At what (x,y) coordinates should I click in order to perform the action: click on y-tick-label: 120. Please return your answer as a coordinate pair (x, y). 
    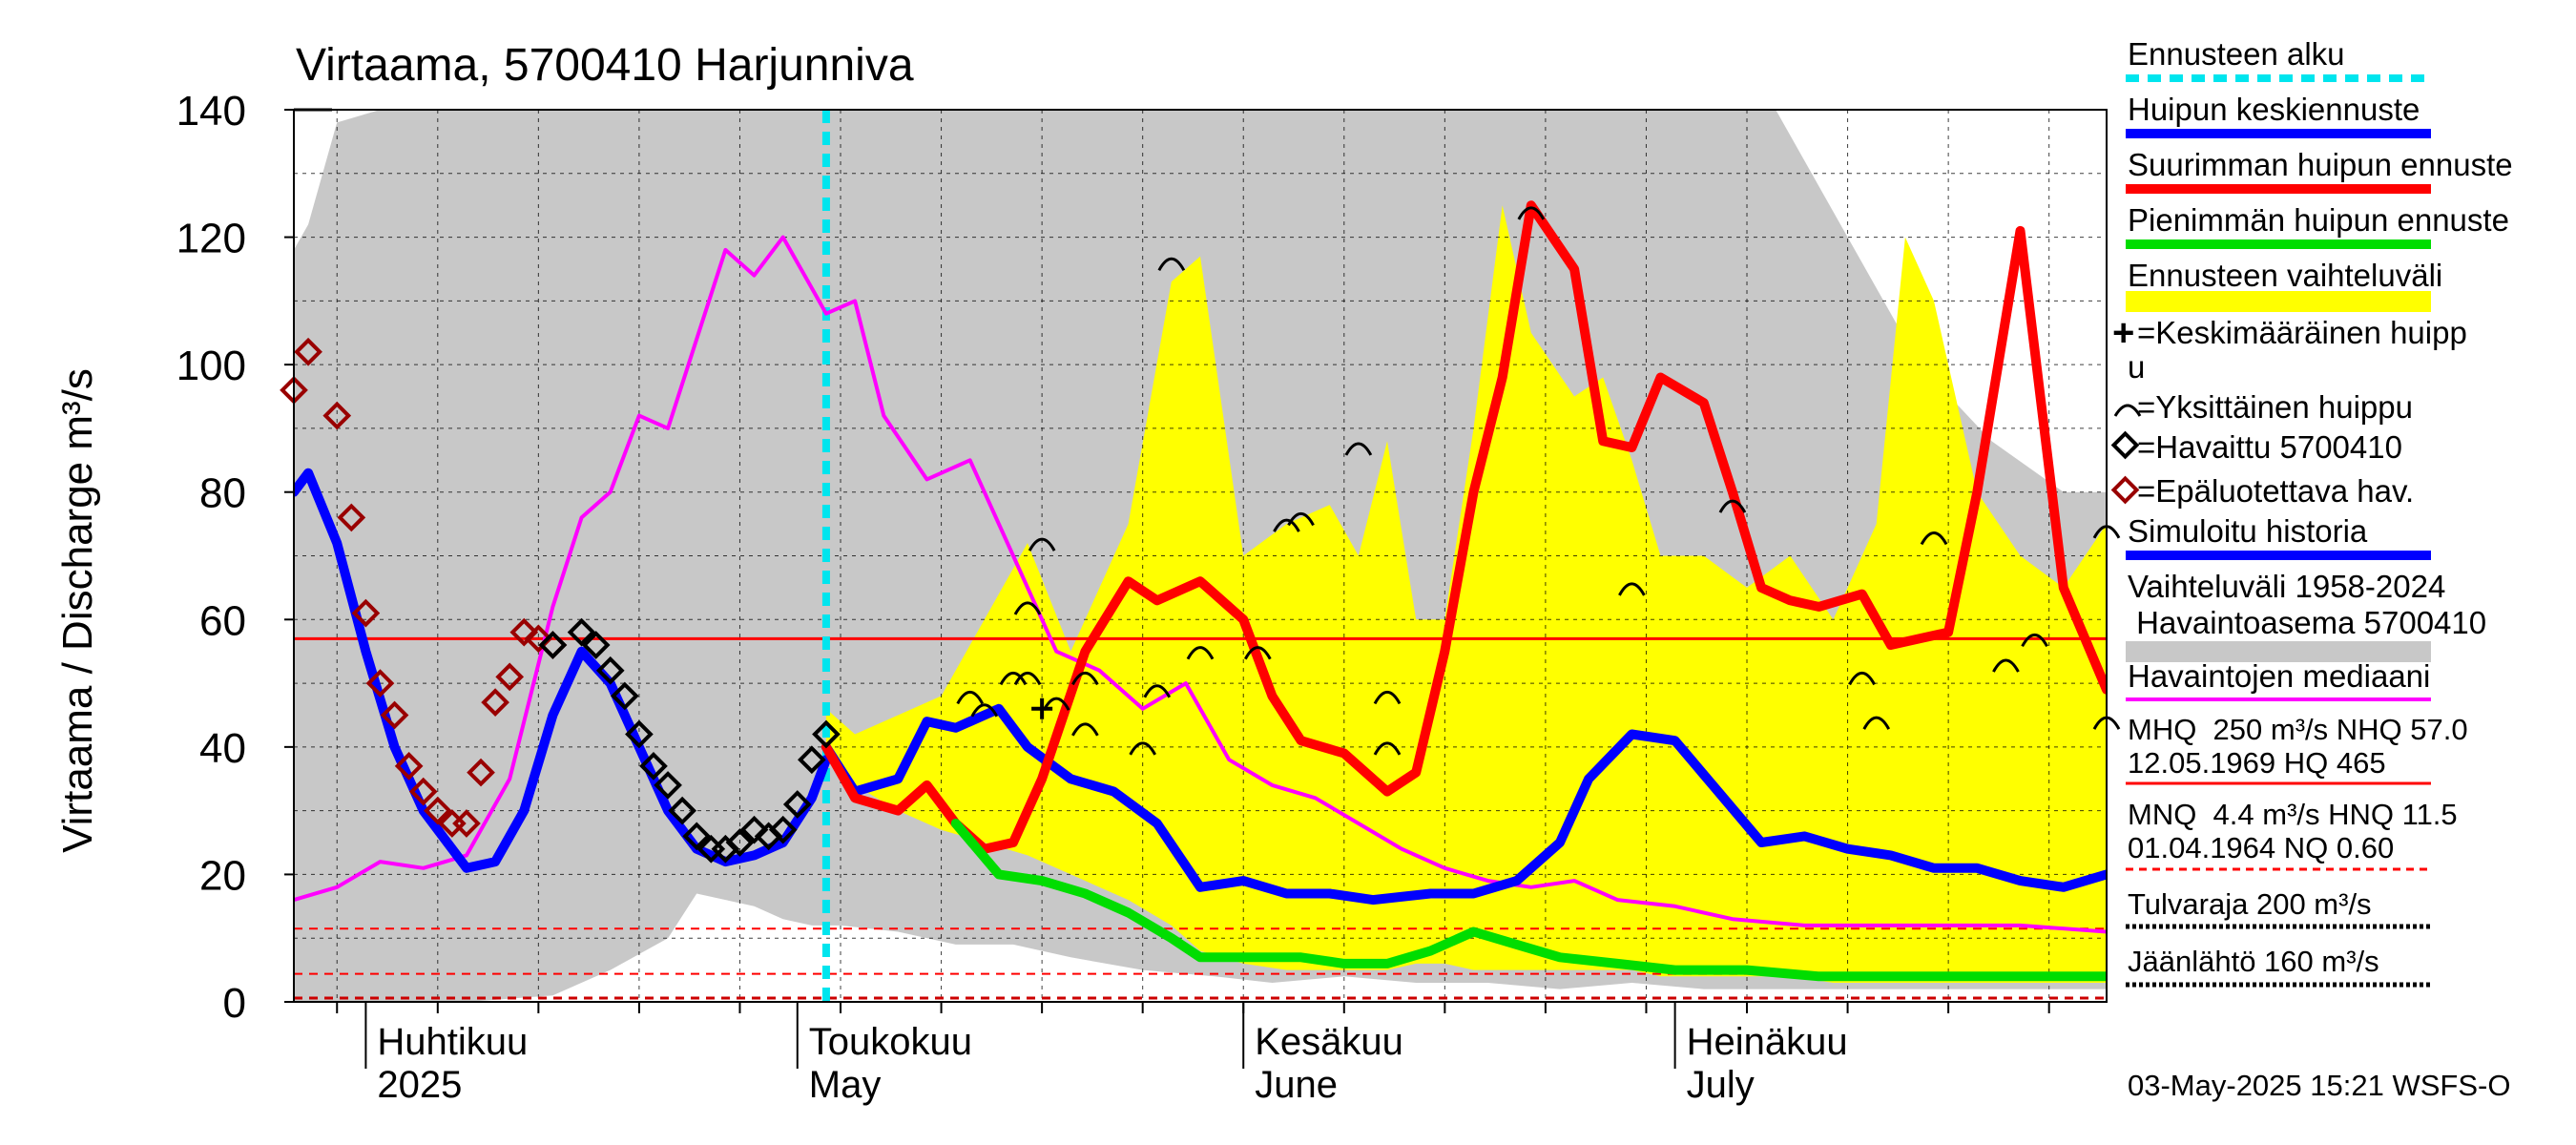
    Looking at the image, I should click on (211, 239).